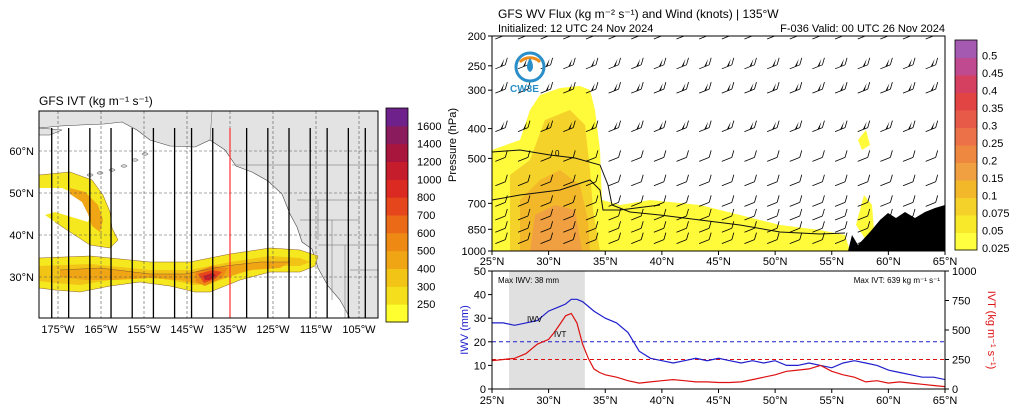 This screenshot has height=417, width=1024. What do you see at coordinates (718, 350) in the screenshot?
I see `ivt-series-line` at bounding box center [718, 350].